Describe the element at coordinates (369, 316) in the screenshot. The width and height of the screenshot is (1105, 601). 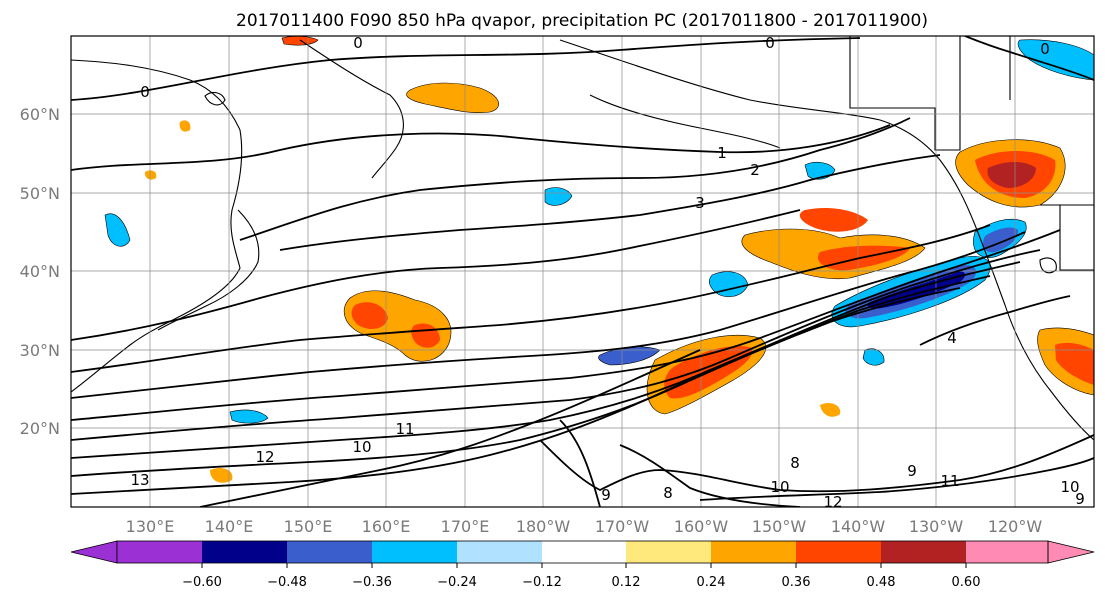
I see `anomaly-positive-wpac` at that location.